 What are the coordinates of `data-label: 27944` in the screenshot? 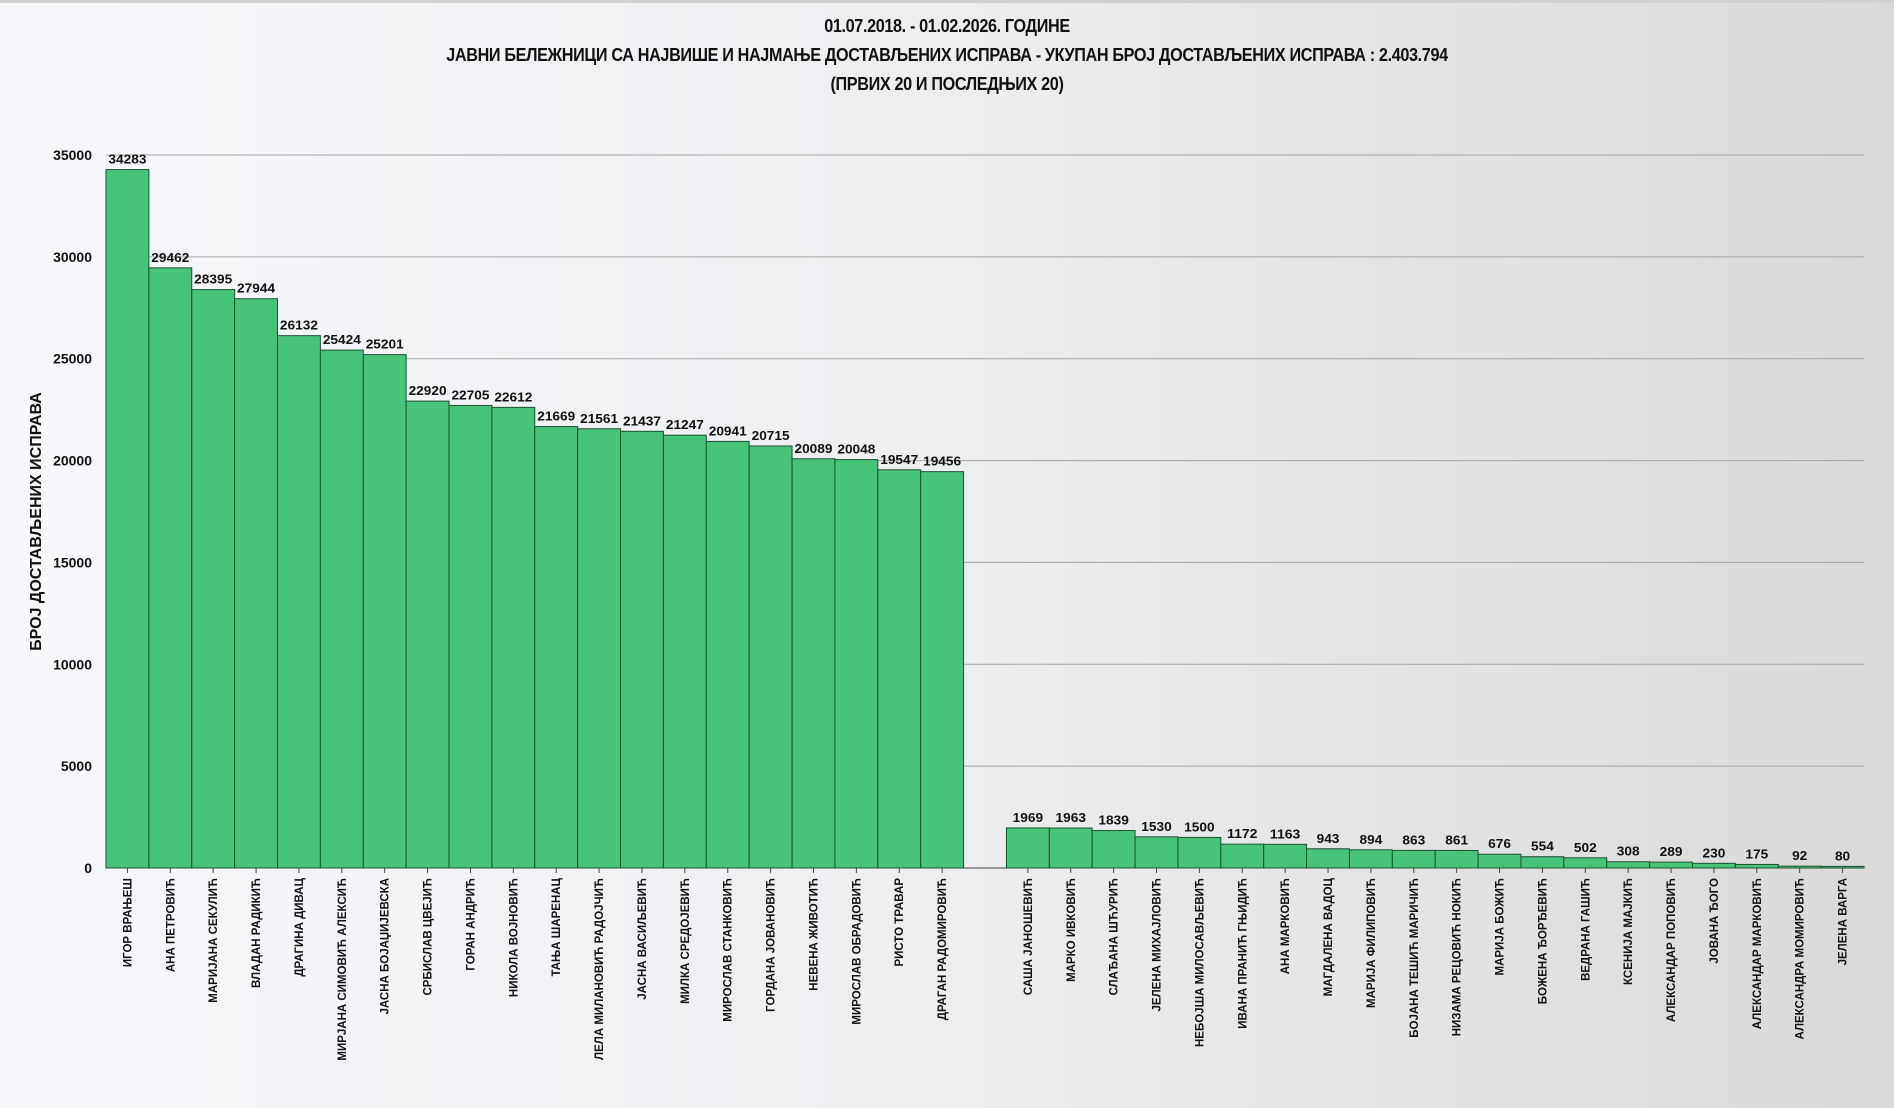 It's located at (256, 289).